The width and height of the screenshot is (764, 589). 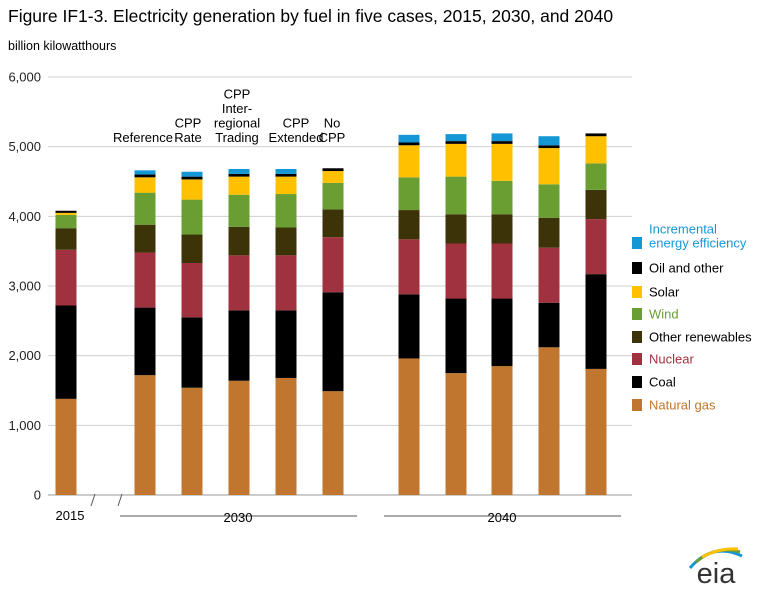 I want to click on y-axis-units-label: billion kilowatthours, so click(x=62, y=46).